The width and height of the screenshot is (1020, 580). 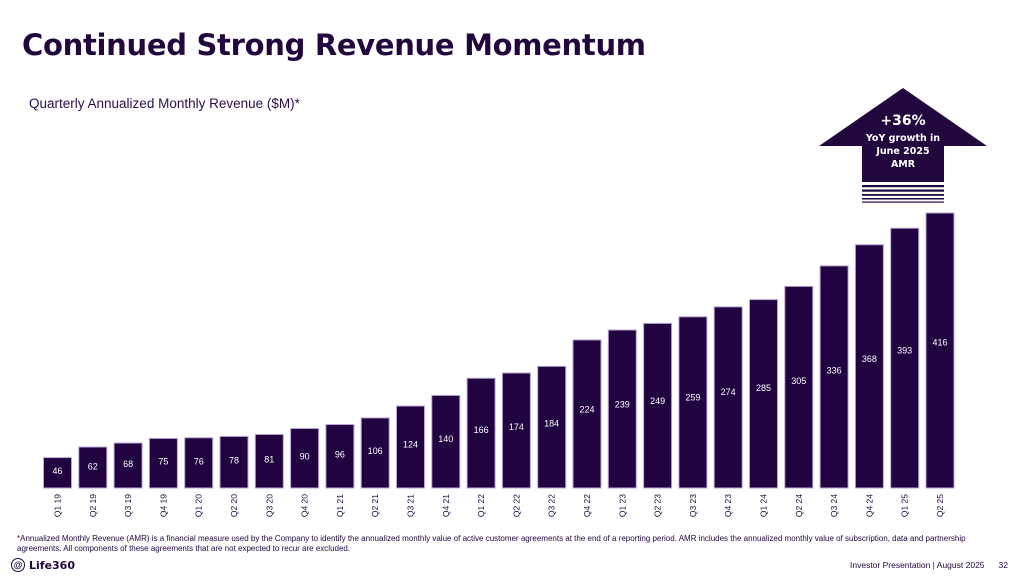 I want to click on logo-text: Life360, so click(x=52, y=565).